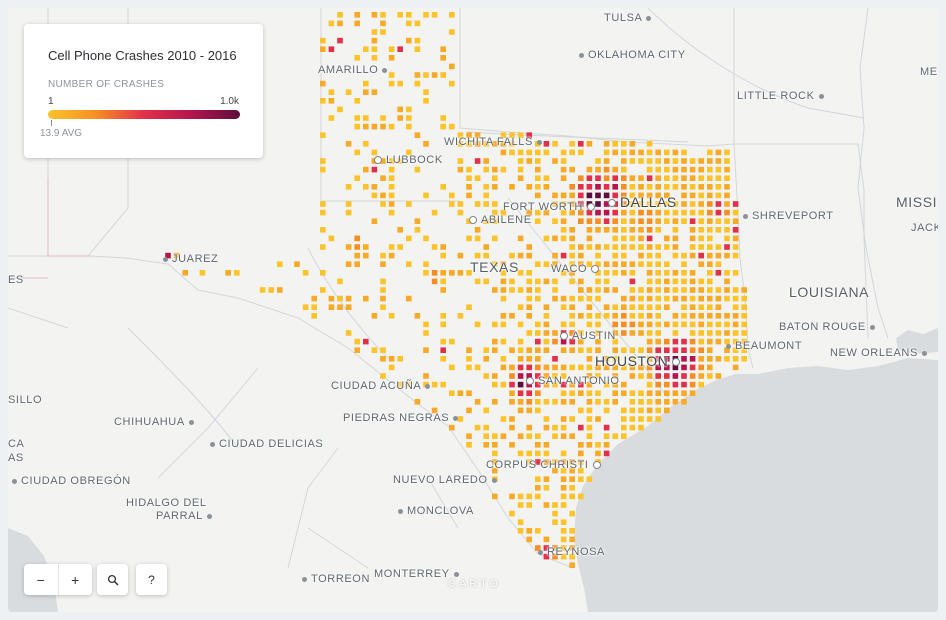 The width and height of the screenshot is (946, 620). I want to click on search-button, so click(112, 579).